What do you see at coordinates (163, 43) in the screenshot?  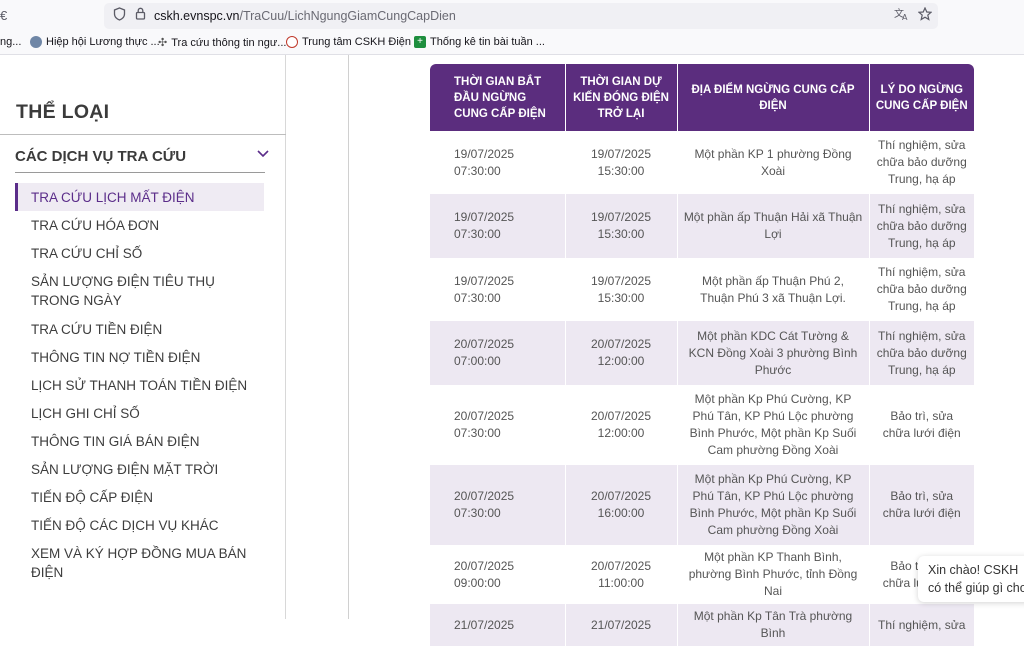 I see `gear-icon: ✣` at bounding box center [163, 43].